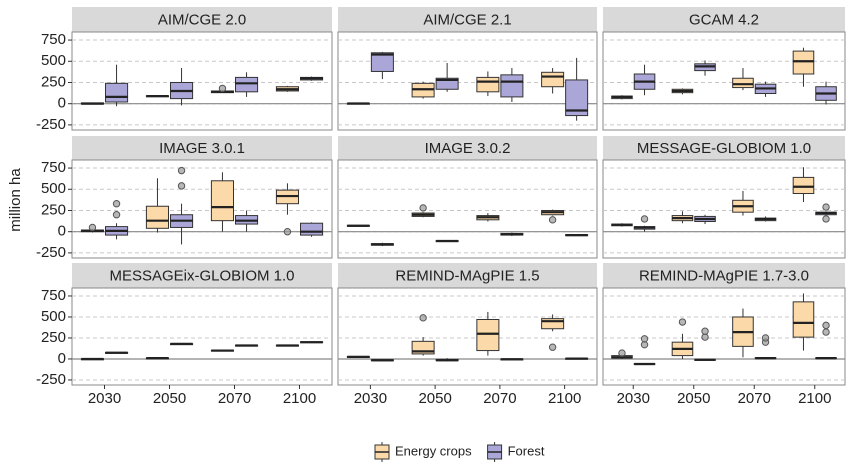 This screenshot has height=471, width=850. I want to click on panel-title: REMIND-MAgPIE 1.5, so click(467, 275).